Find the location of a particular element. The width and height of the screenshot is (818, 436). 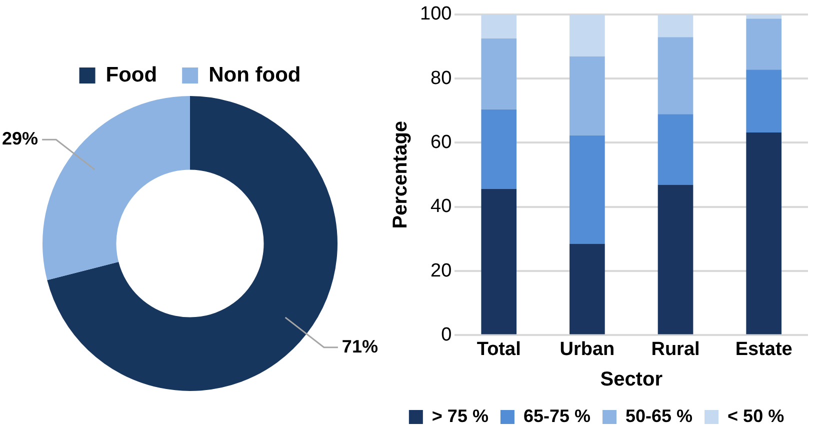

x-tick-label: Total is located at coordinates (498, 349).